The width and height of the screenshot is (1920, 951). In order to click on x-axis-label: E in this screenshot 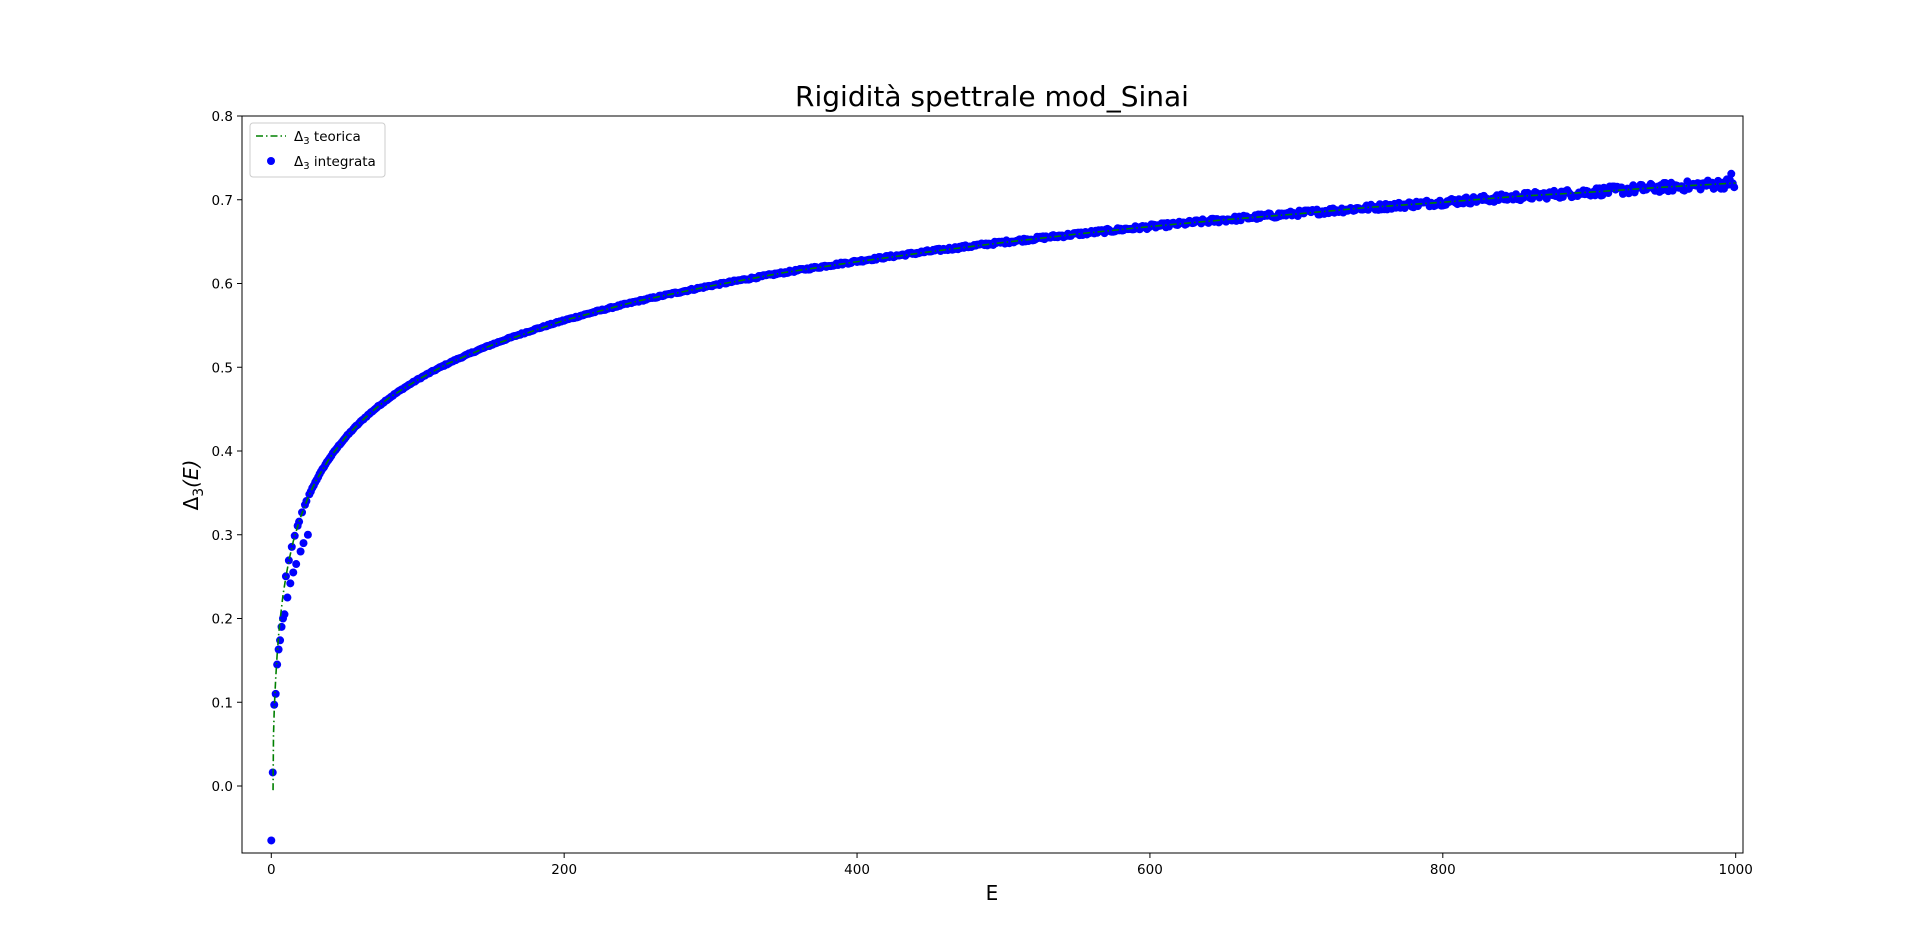, I will do `click(992, 893)`.